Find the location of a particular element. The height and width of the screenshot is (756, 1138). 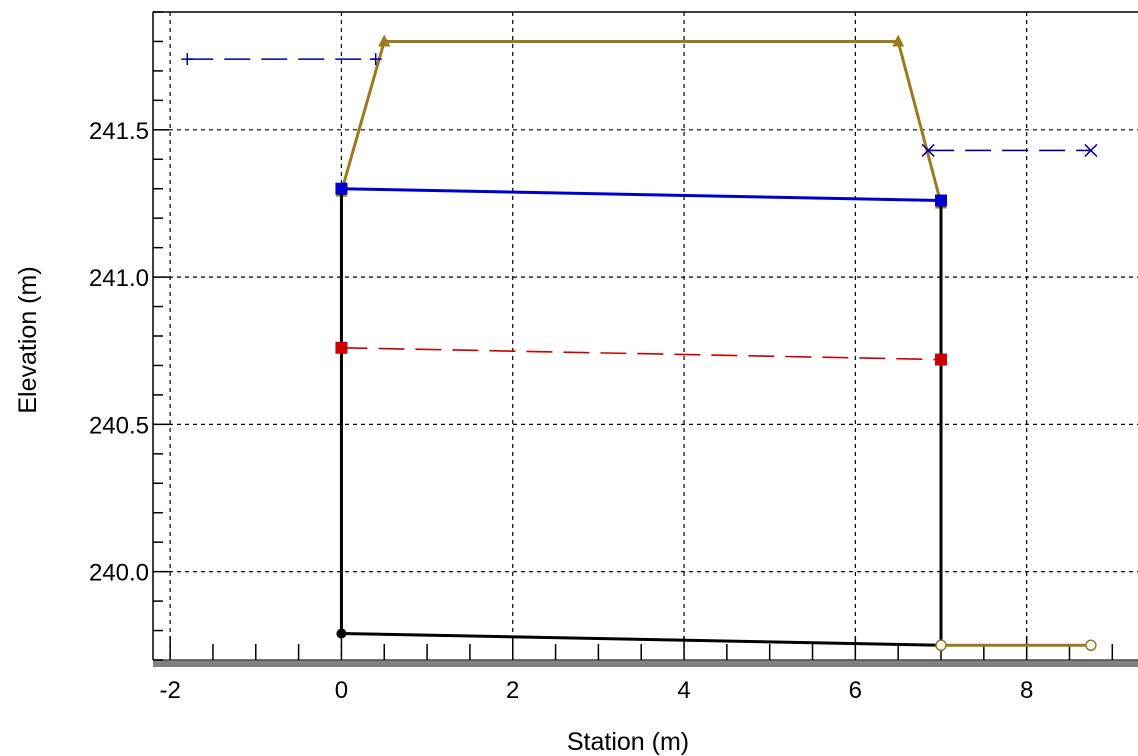

bed-marker is located at coordinates (341, 633).